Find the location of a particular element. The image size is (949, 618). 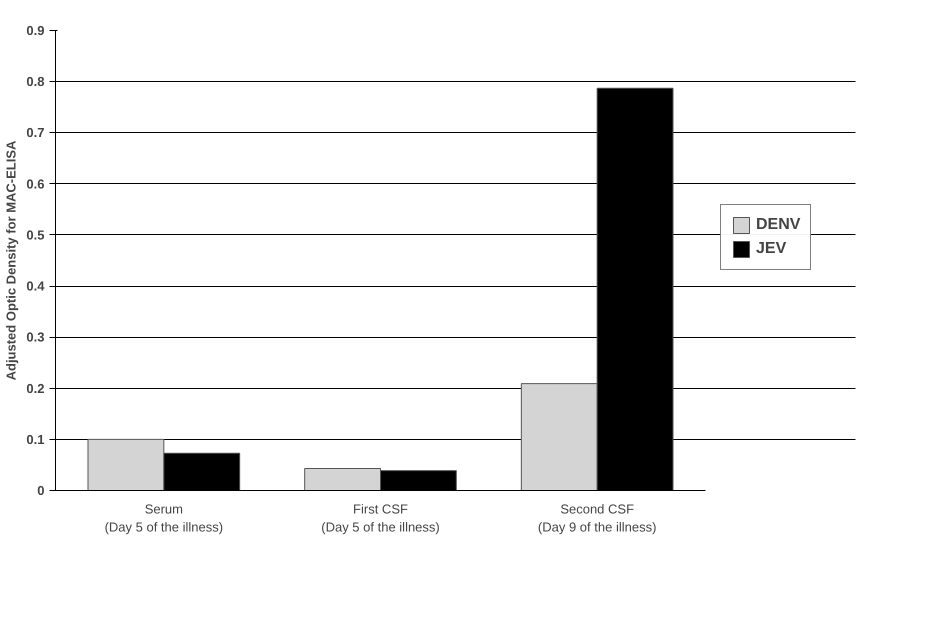

x-tick-label: Serum (Day 5 of the illness) is located at coordinates (164, 518).